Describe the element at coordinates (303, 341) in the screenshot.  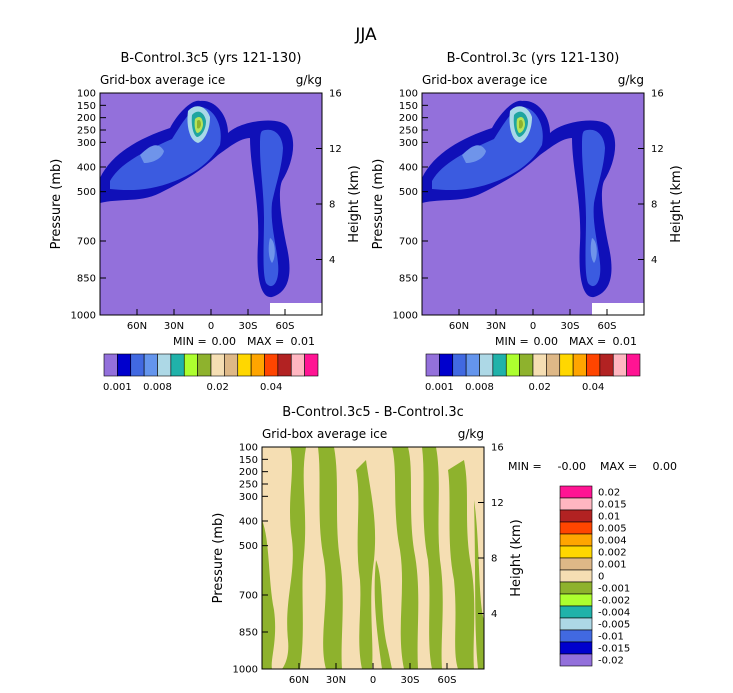
I see `panel-1-max-value: 0.01` at that location.